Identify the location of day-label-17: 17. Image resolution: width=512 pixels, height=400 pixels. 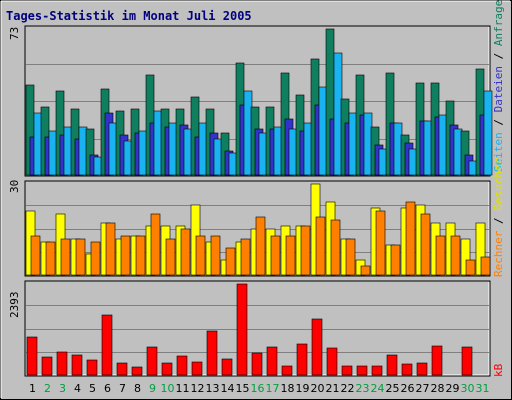
(273, 388).